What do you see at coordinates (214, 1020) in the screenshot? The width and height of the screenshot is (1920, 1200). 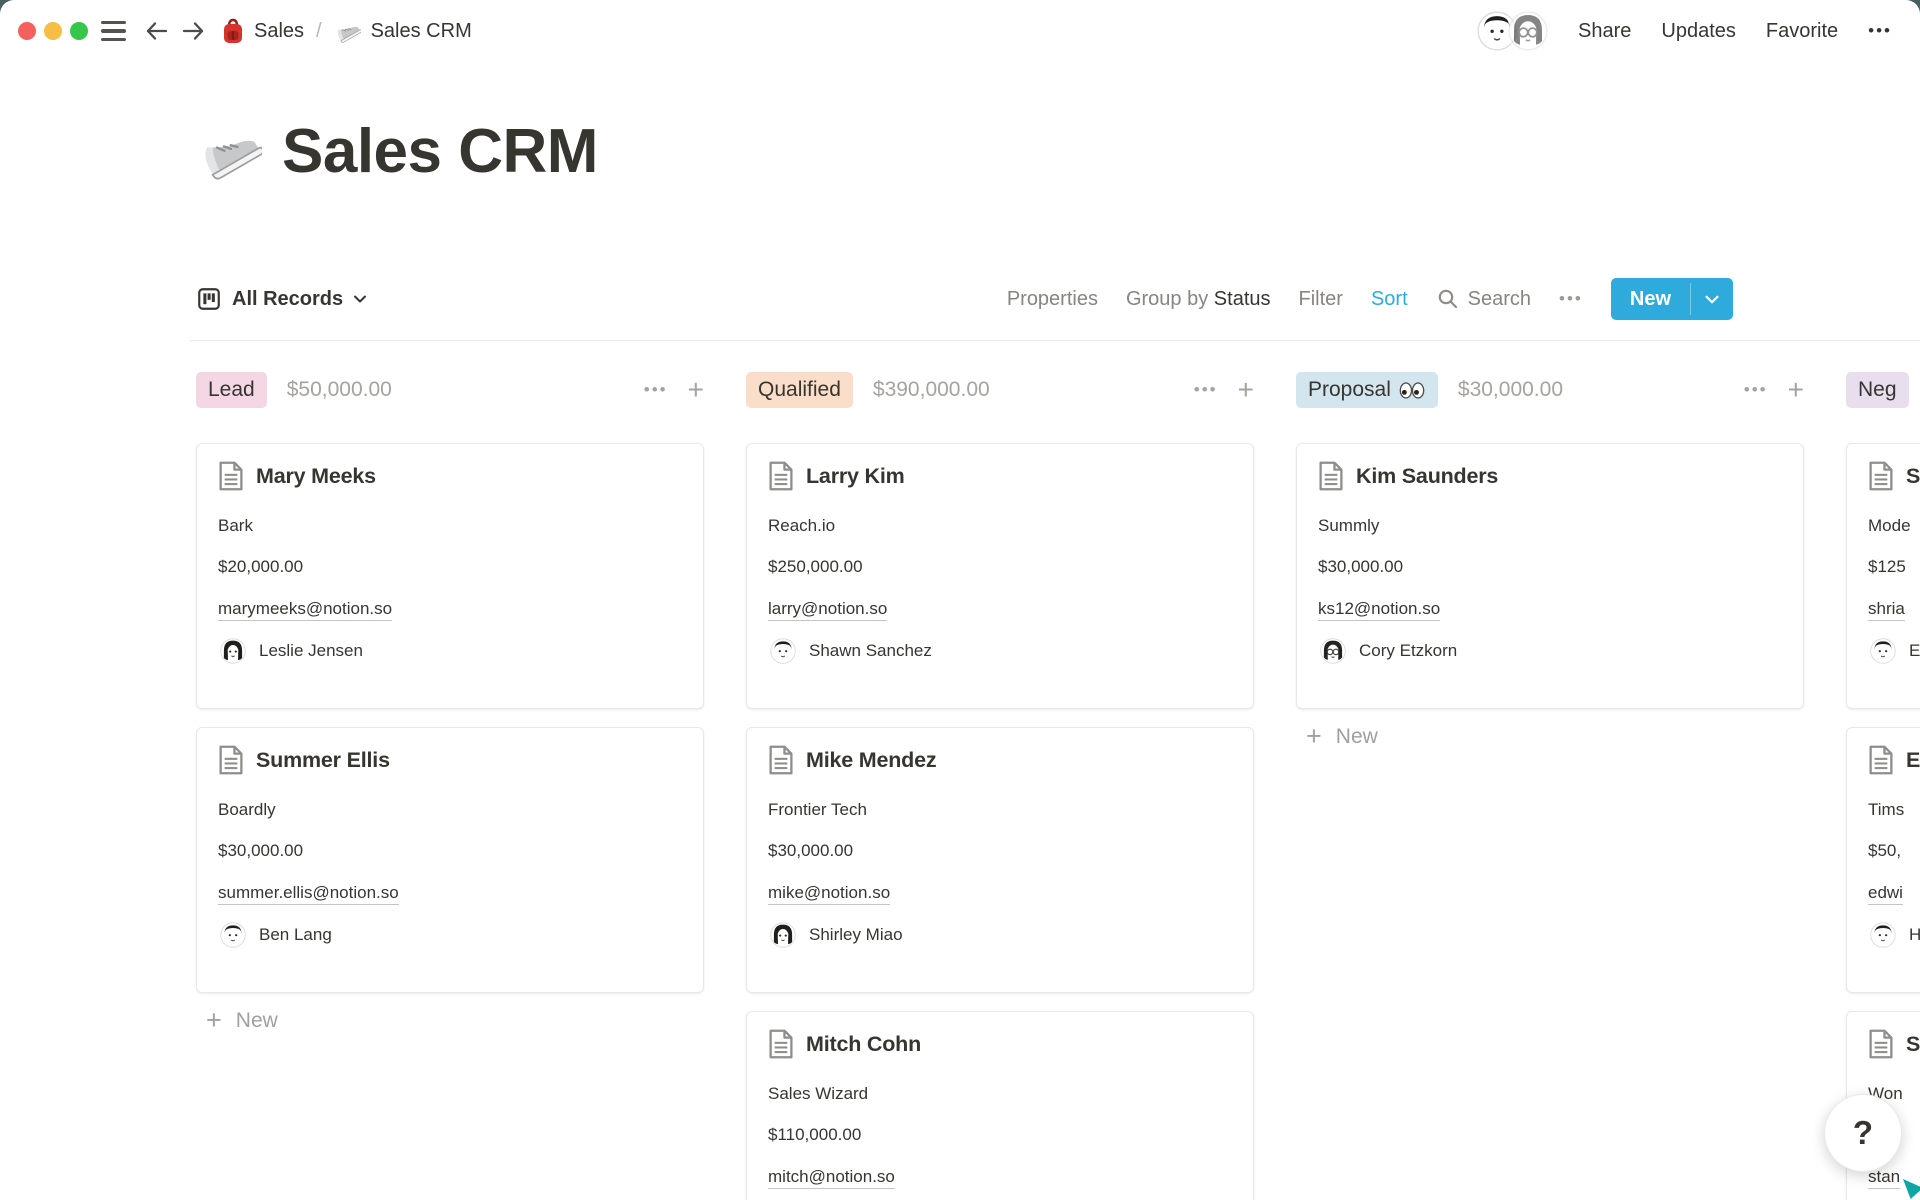 I see `plus-icon: +` at bounding box center [214, 1020].